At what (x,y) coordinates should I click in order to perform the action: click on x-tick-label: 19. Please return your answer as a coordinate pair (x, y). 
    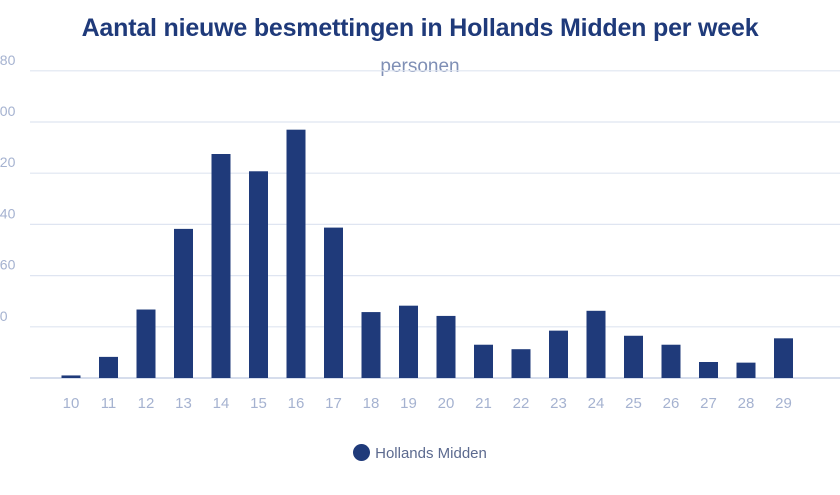
    Looking at the image, I should click on (408, 403).